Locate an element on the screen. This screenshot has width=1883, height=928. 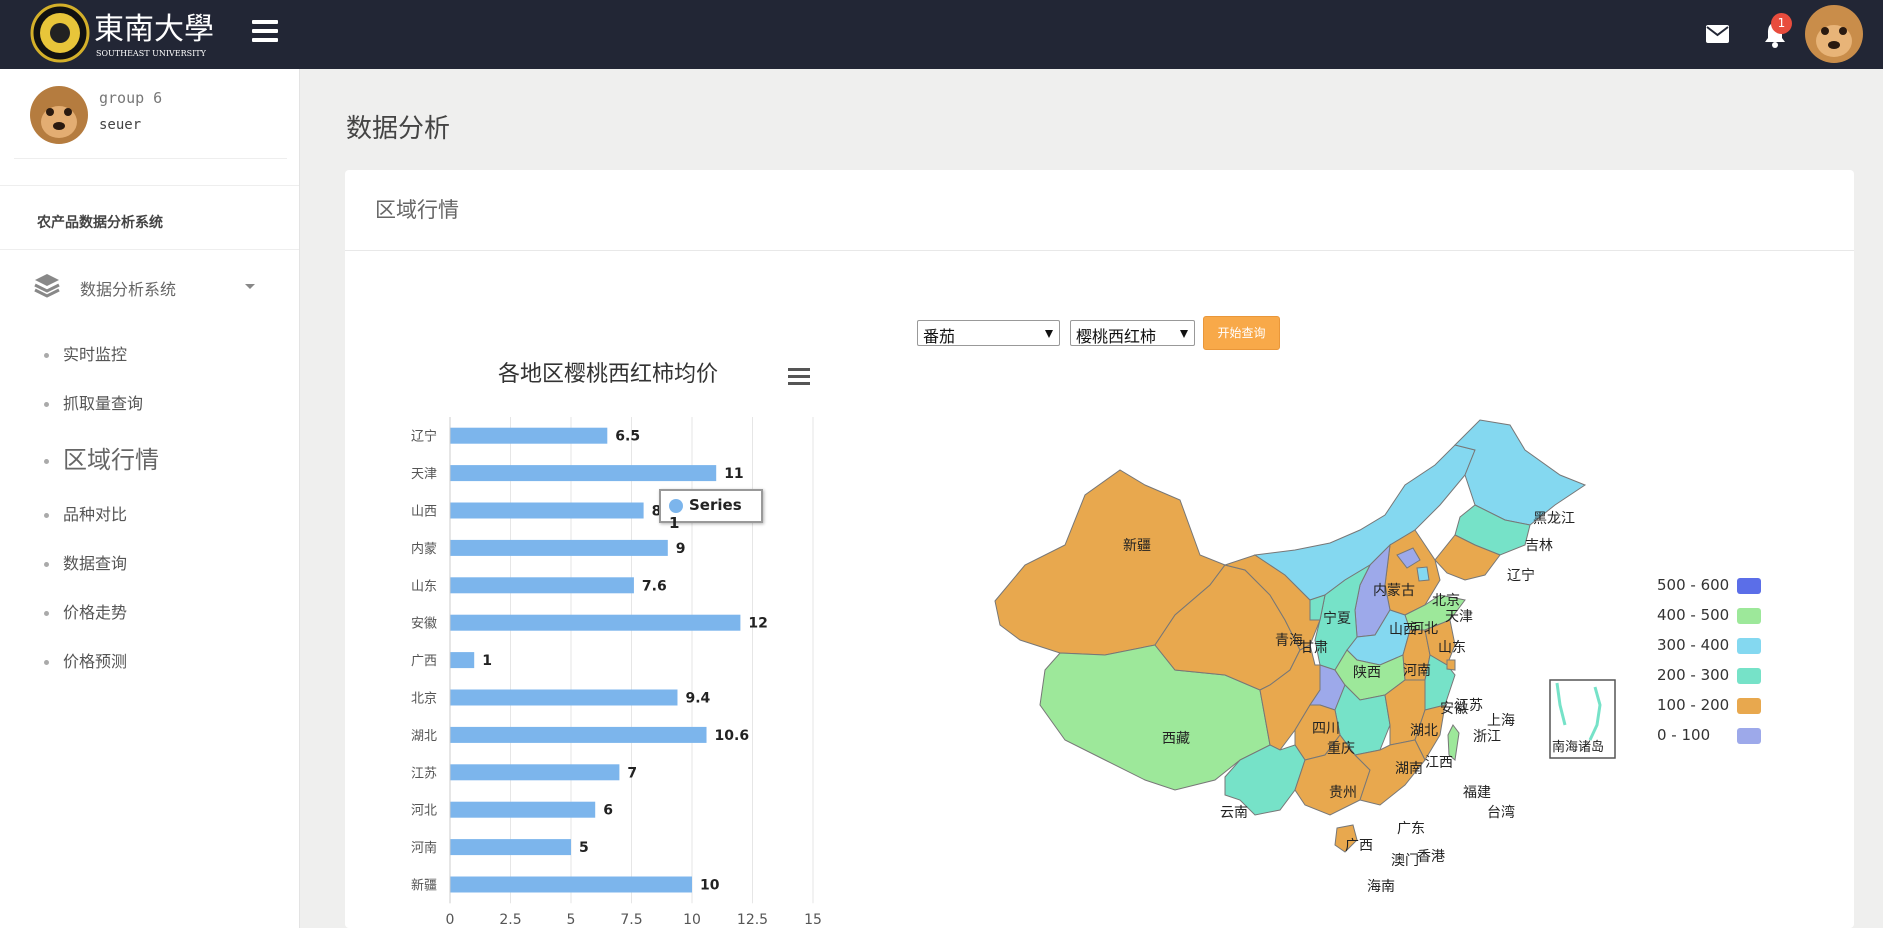
map-label-hunan: 湖南 is located at coordinates (1409, 769).